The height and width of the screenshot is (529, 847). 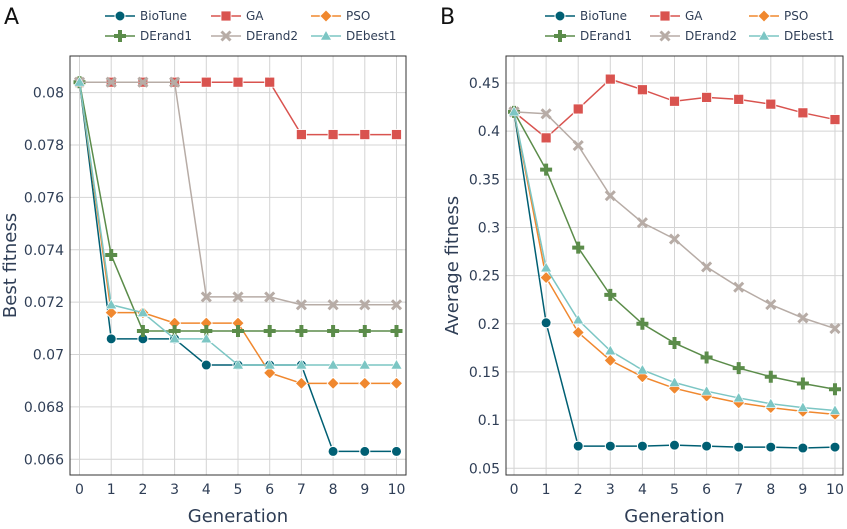 What do you see at coordinates (238, 515) in the screenshot?
I see `x-axis-title: Generation` at bounding box center [238, 515].